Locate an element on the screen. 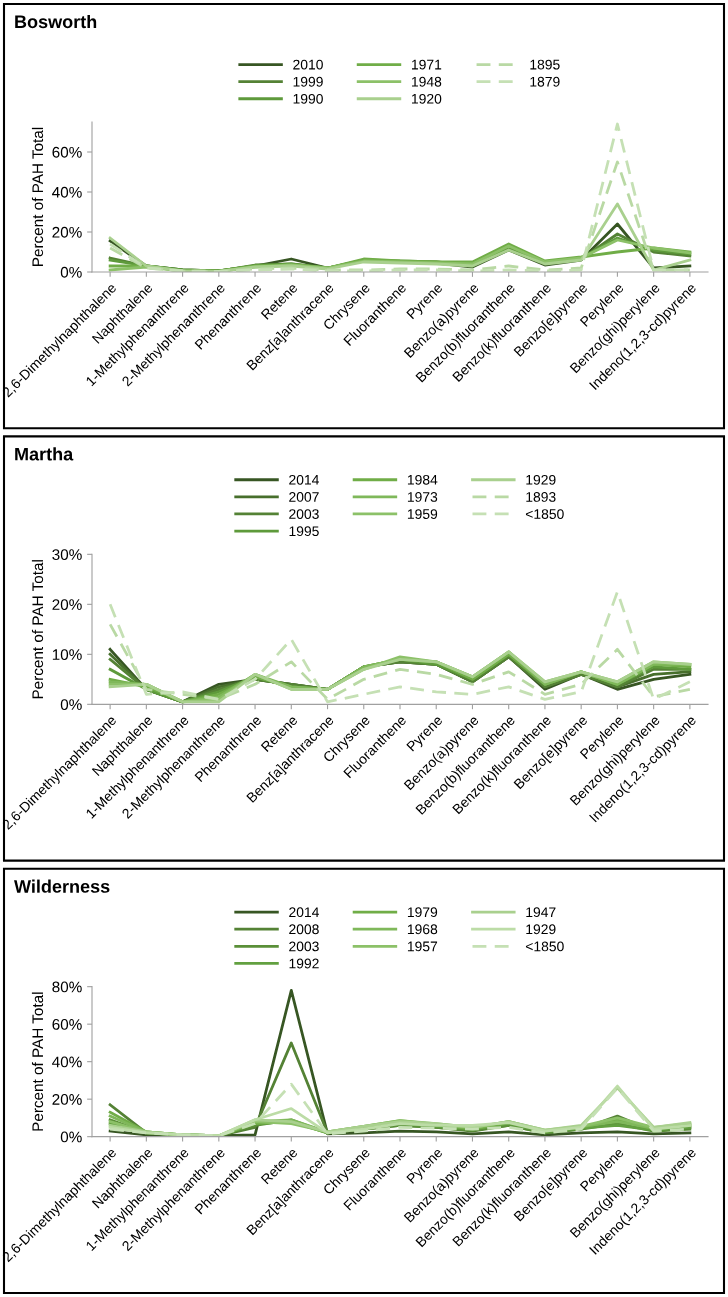  legend-label: 1999 is located at coordinates (308, 81).